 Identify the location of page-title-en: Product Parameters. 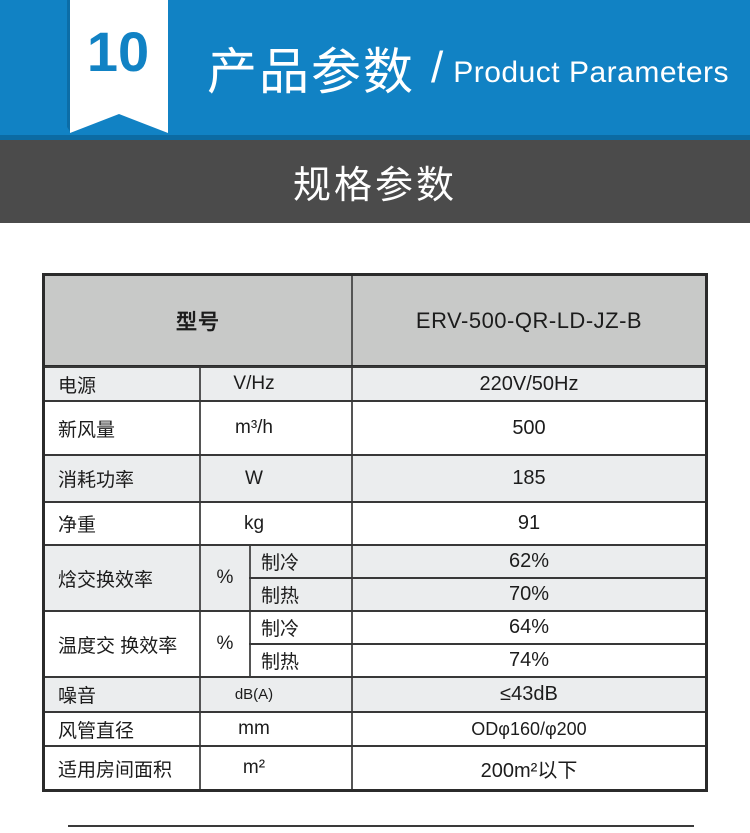
(591, 72).